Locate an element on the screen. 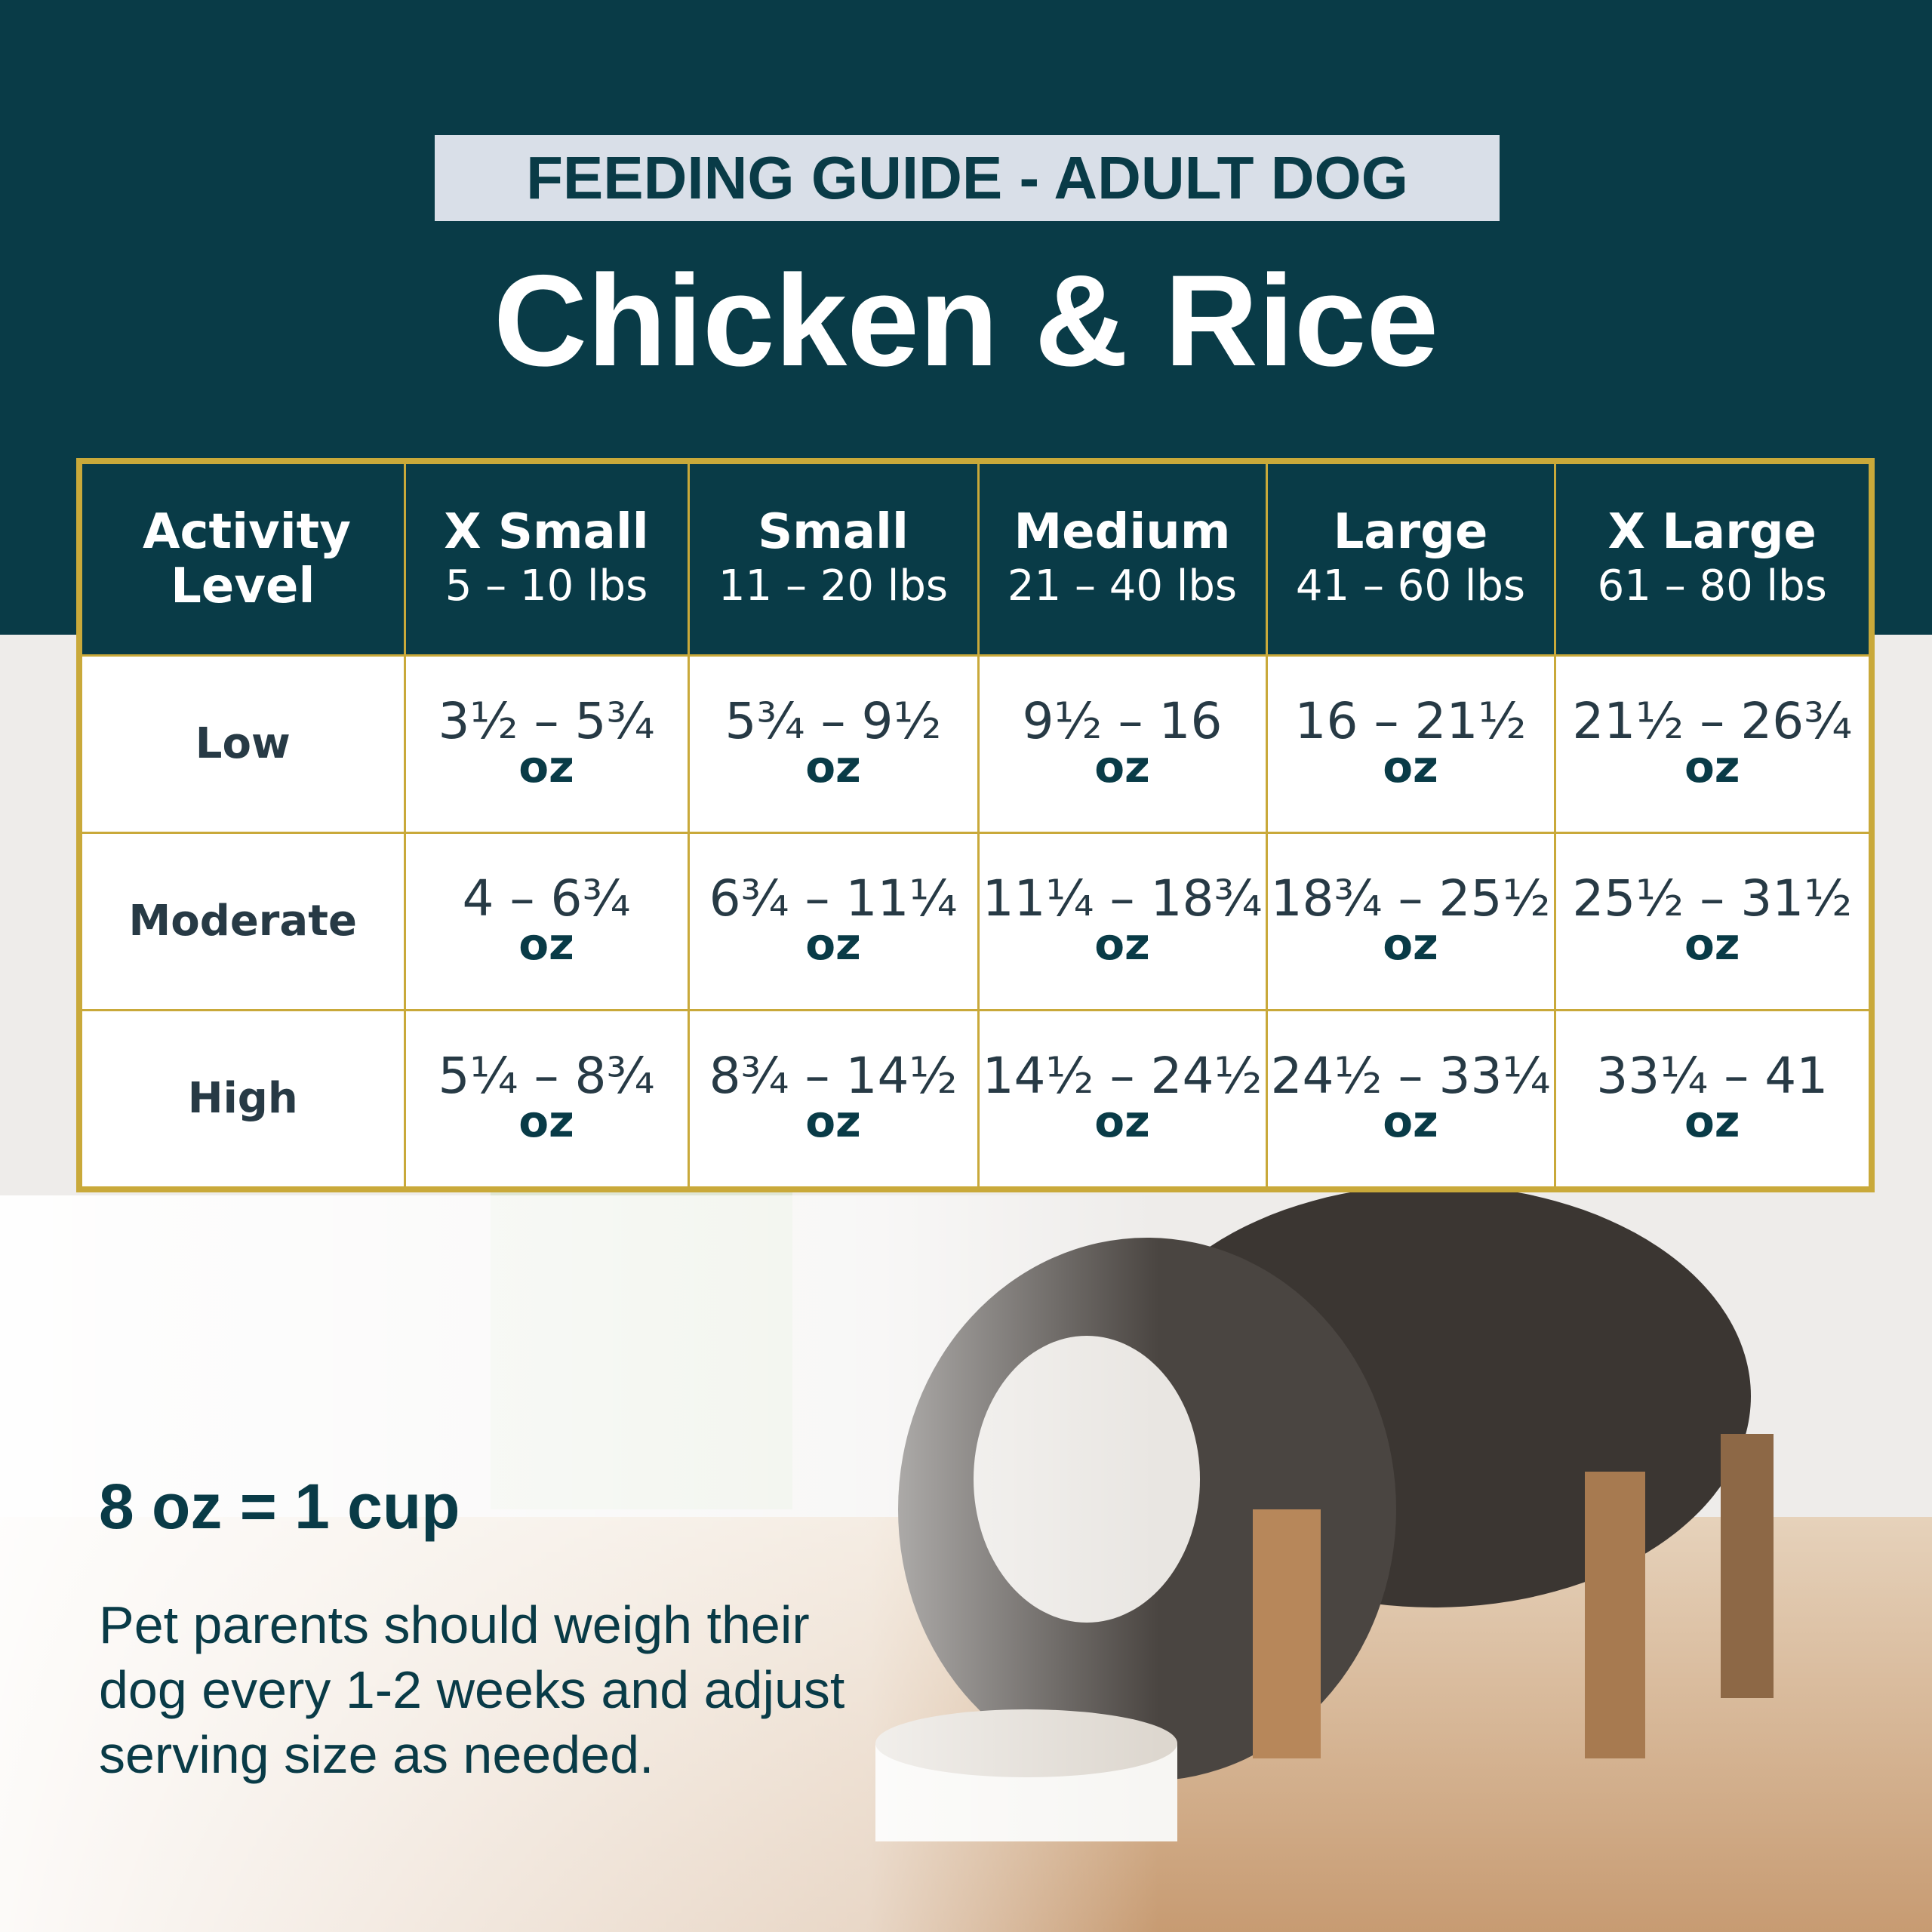 This screenshot has height=1932, width=1932. size-range: 41 – 60 lbs is located at coordinates (1410, 586).